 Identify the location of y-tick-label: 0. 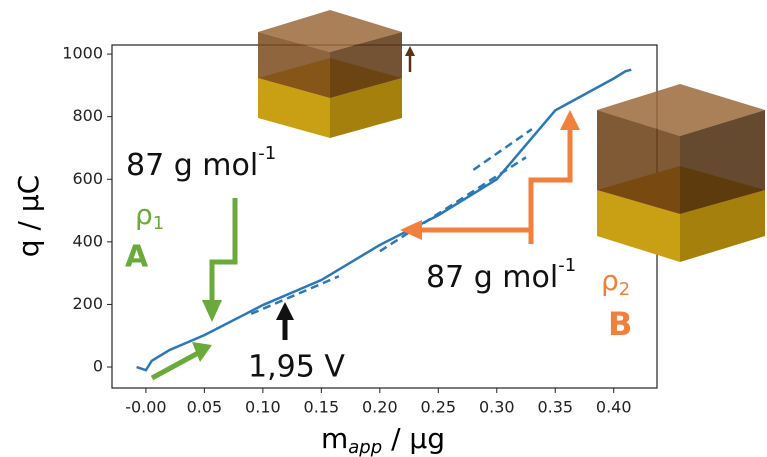
(98, 366).